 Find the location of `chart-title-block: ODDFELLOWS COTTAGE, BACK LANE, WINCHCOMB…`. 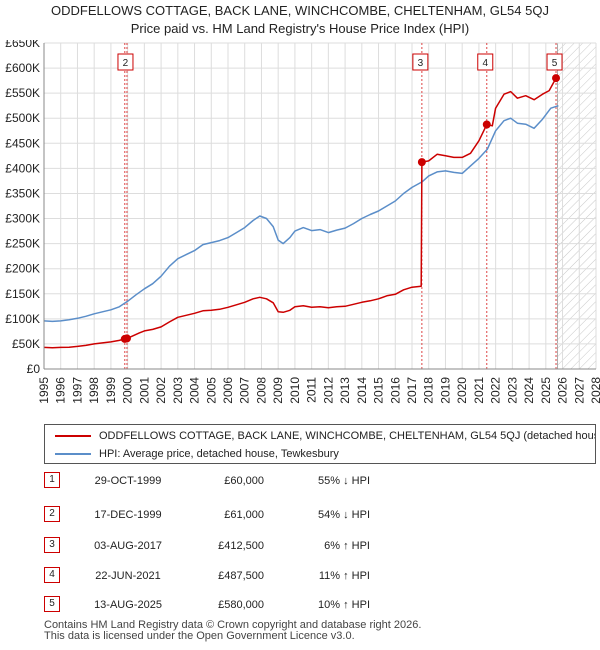

chart-title-block: ODDFELLOWS COTTAGE, BACK LANE, WINCHCOMB… is located at coordinates (300, 20).